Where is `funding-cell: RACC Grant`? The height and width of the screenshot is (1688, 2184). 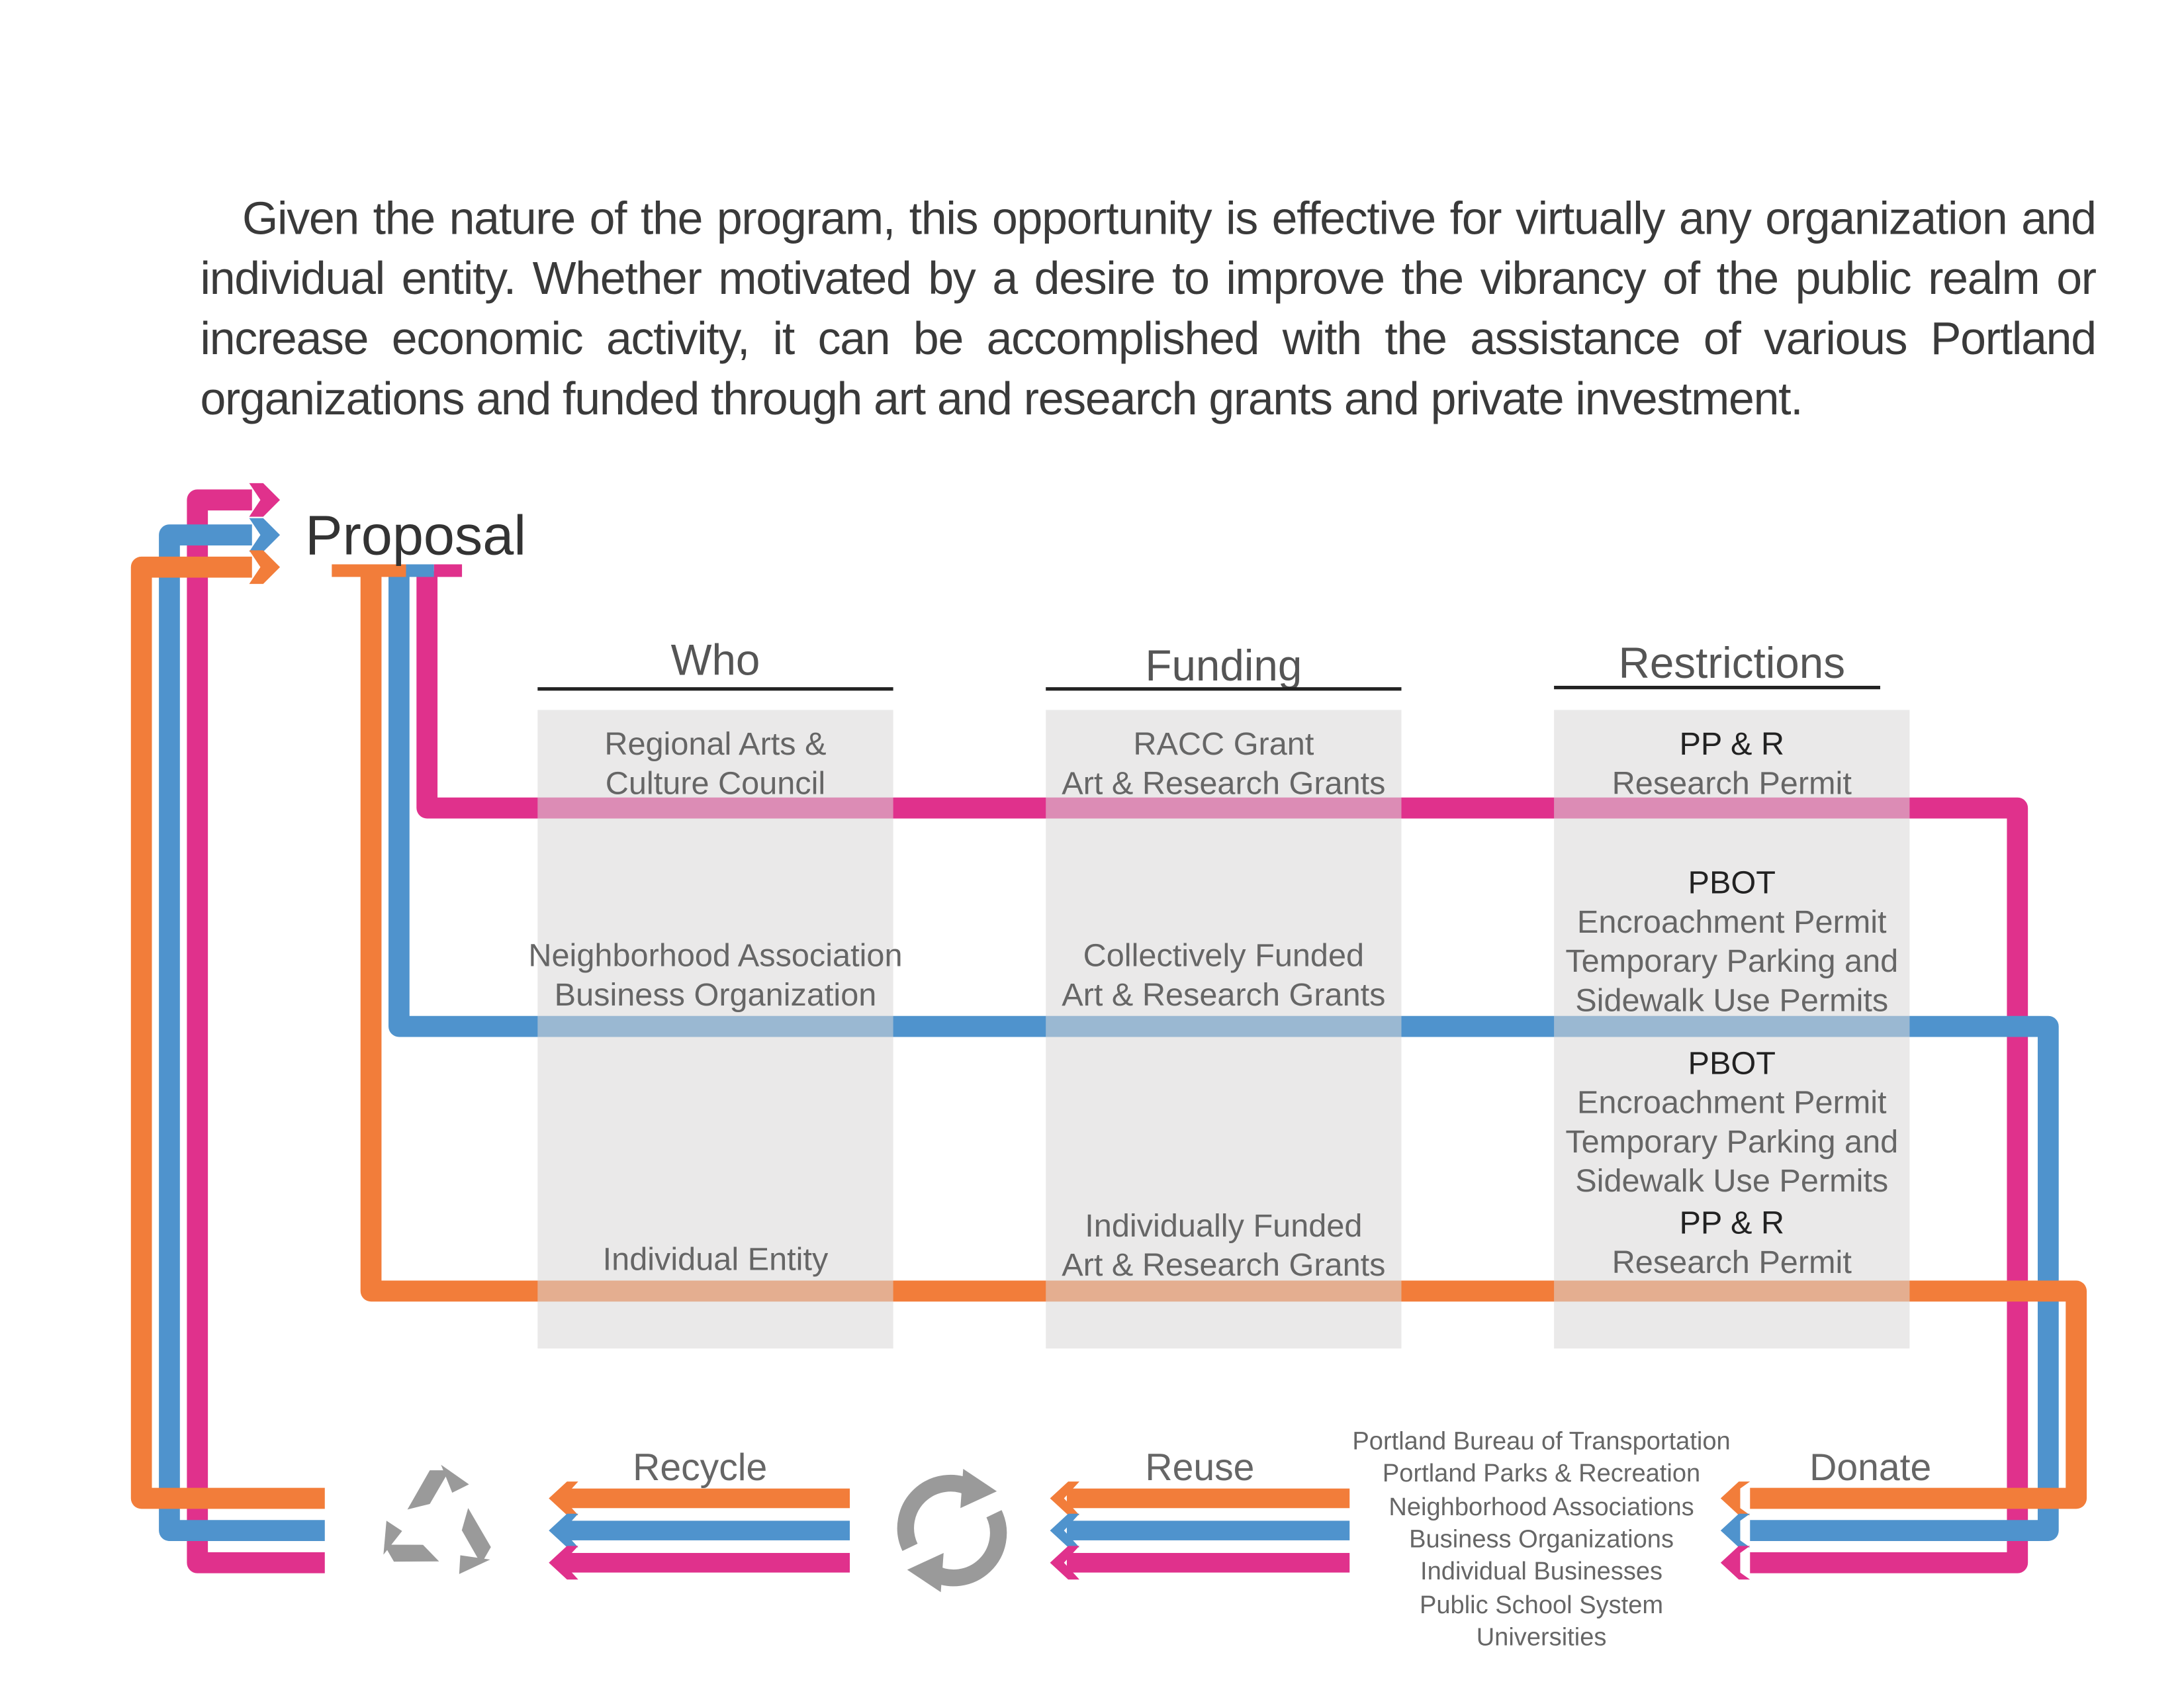
funding-cell: RACC Grant is located at coordinates (1223, 744).